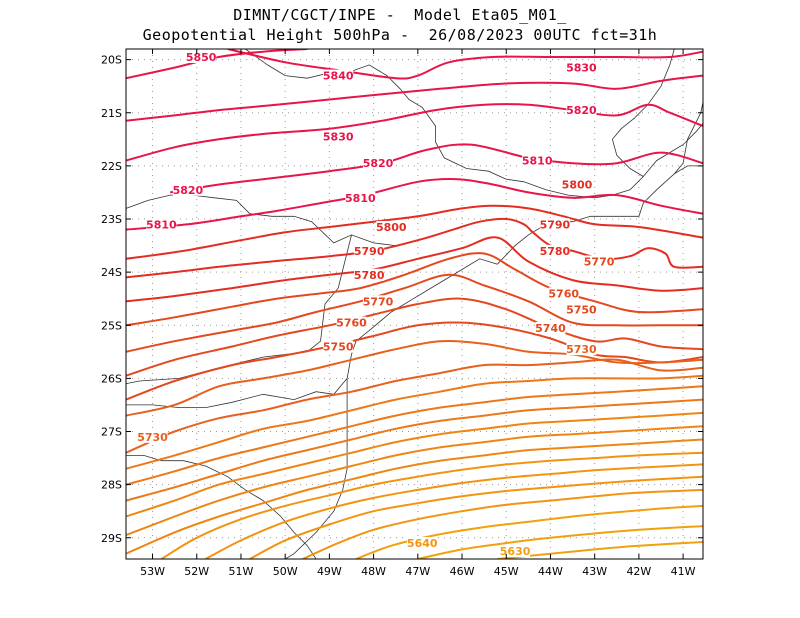  Describe the element at coordinates (373, 571) in the screenshot. I see `lon-tick-label: 48W` at that location.